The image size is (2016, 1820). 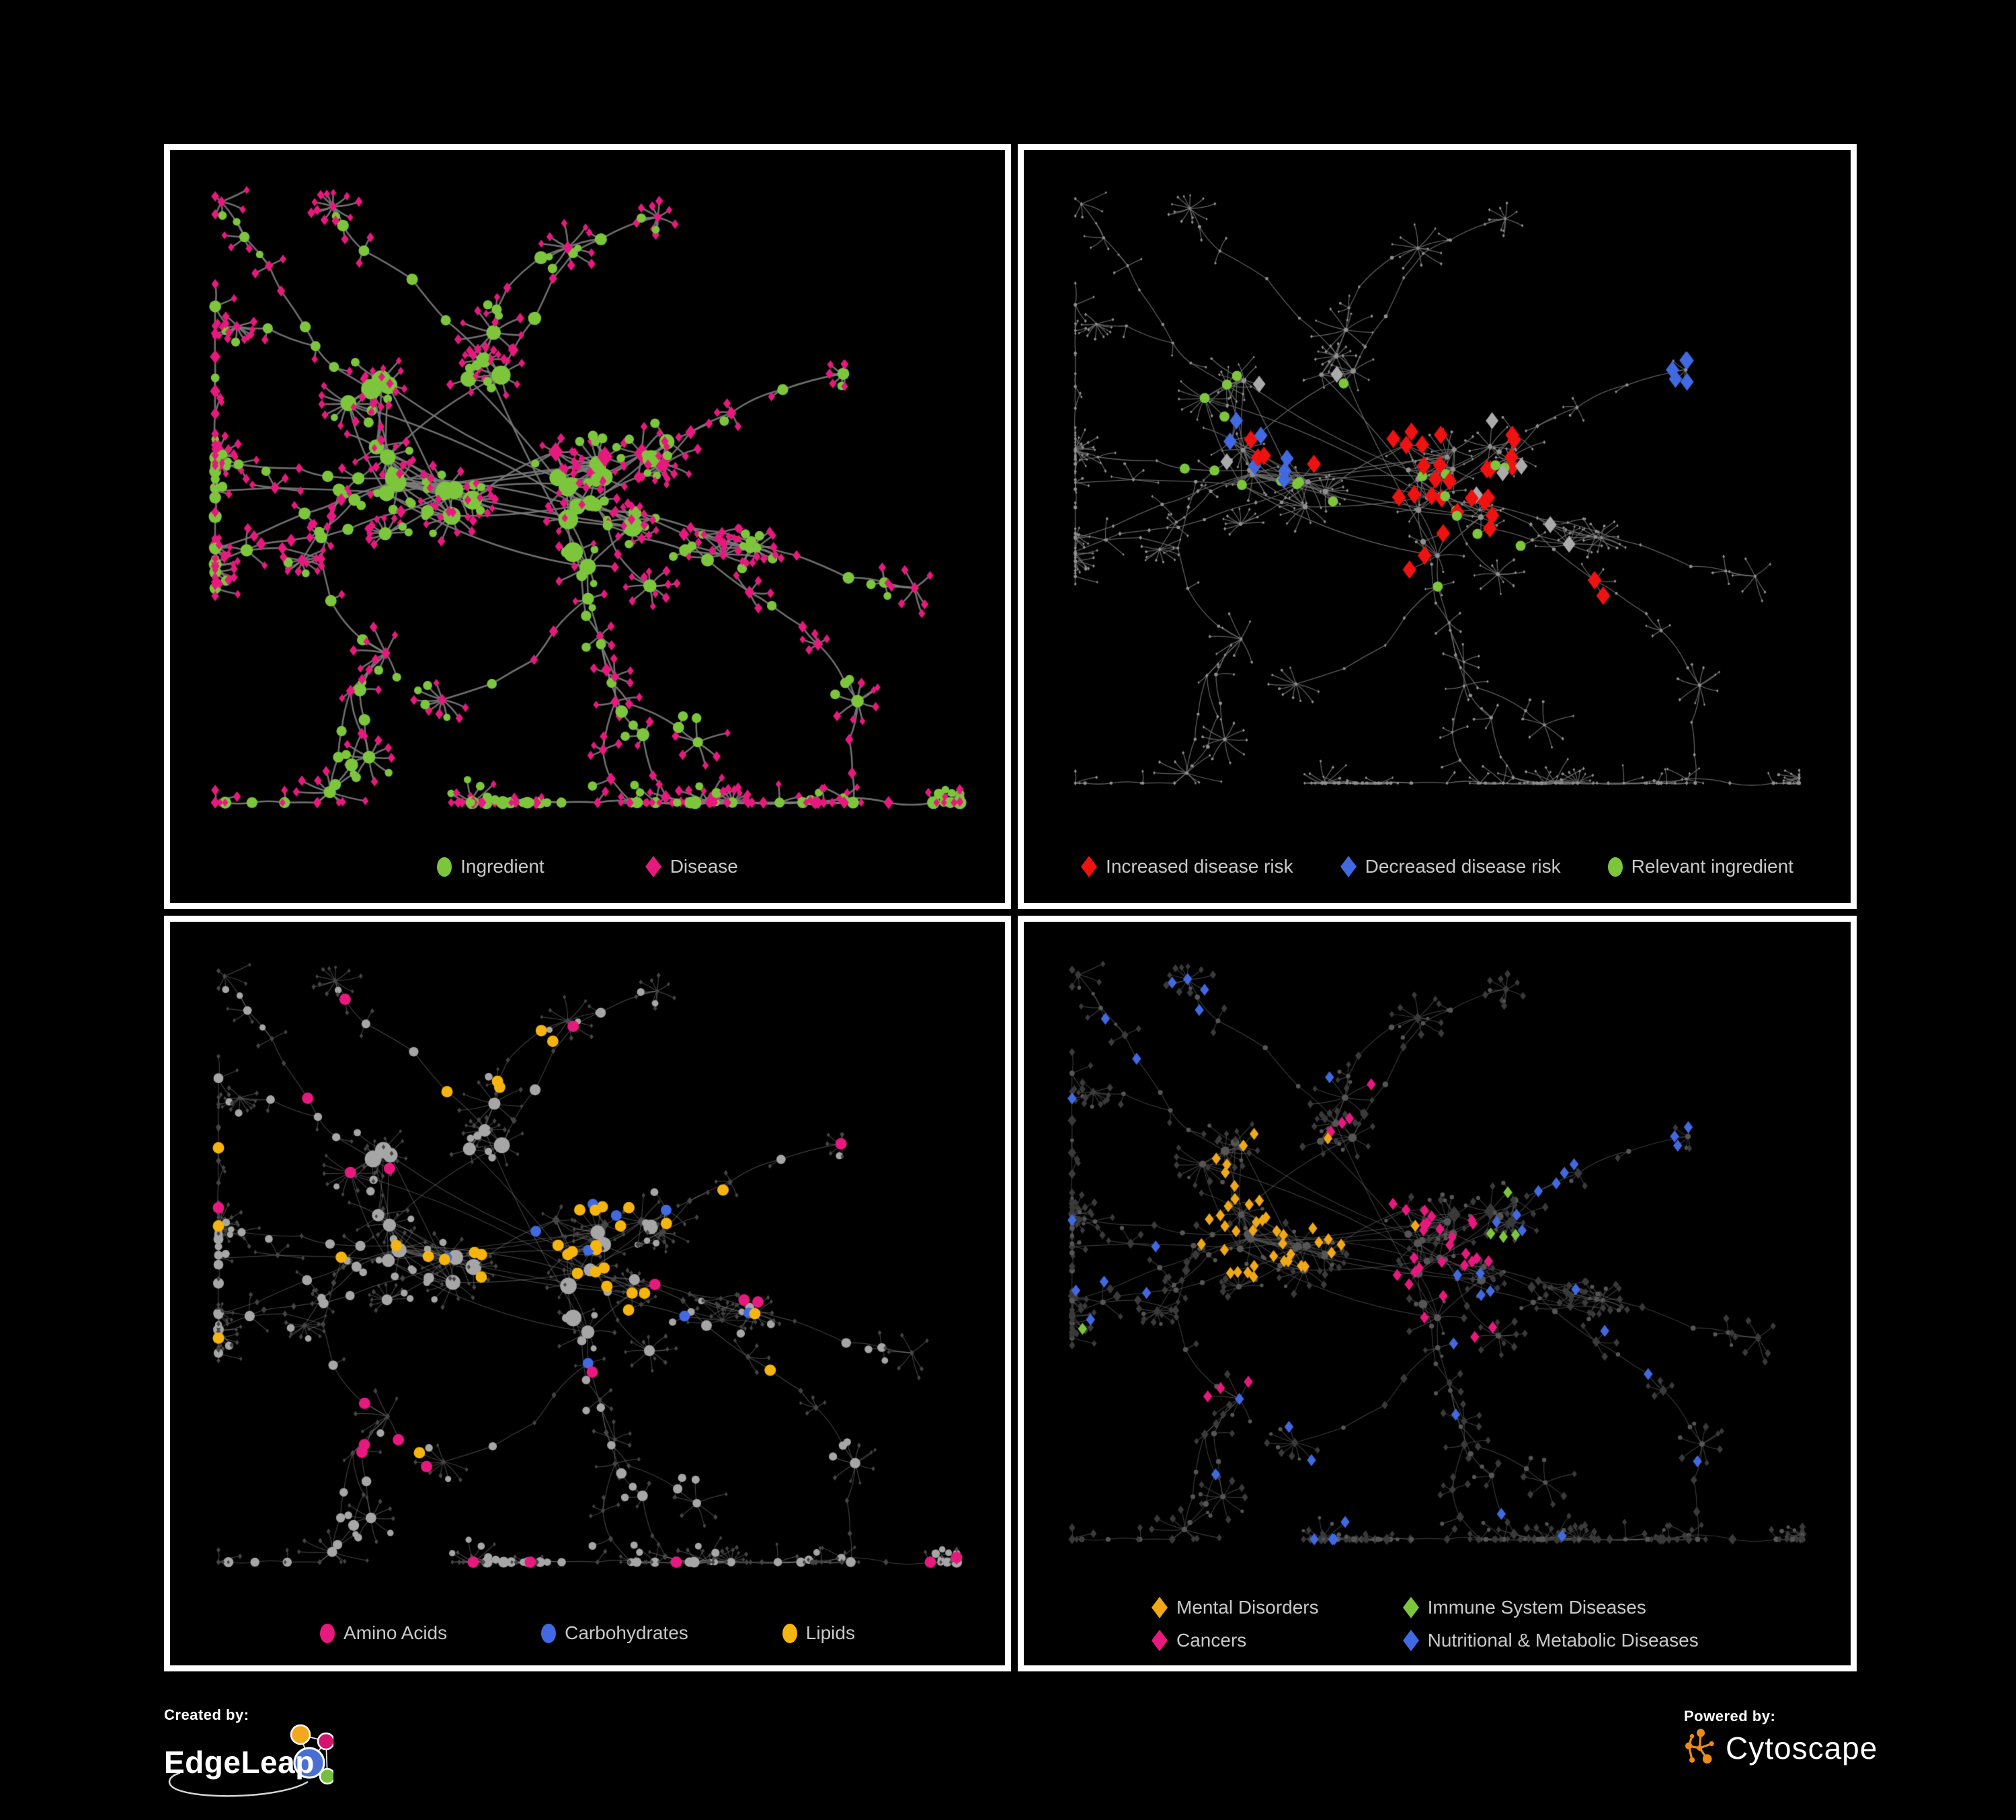 I want to click on legend-label: Increased disease risk, so click(x=1199, y=866).